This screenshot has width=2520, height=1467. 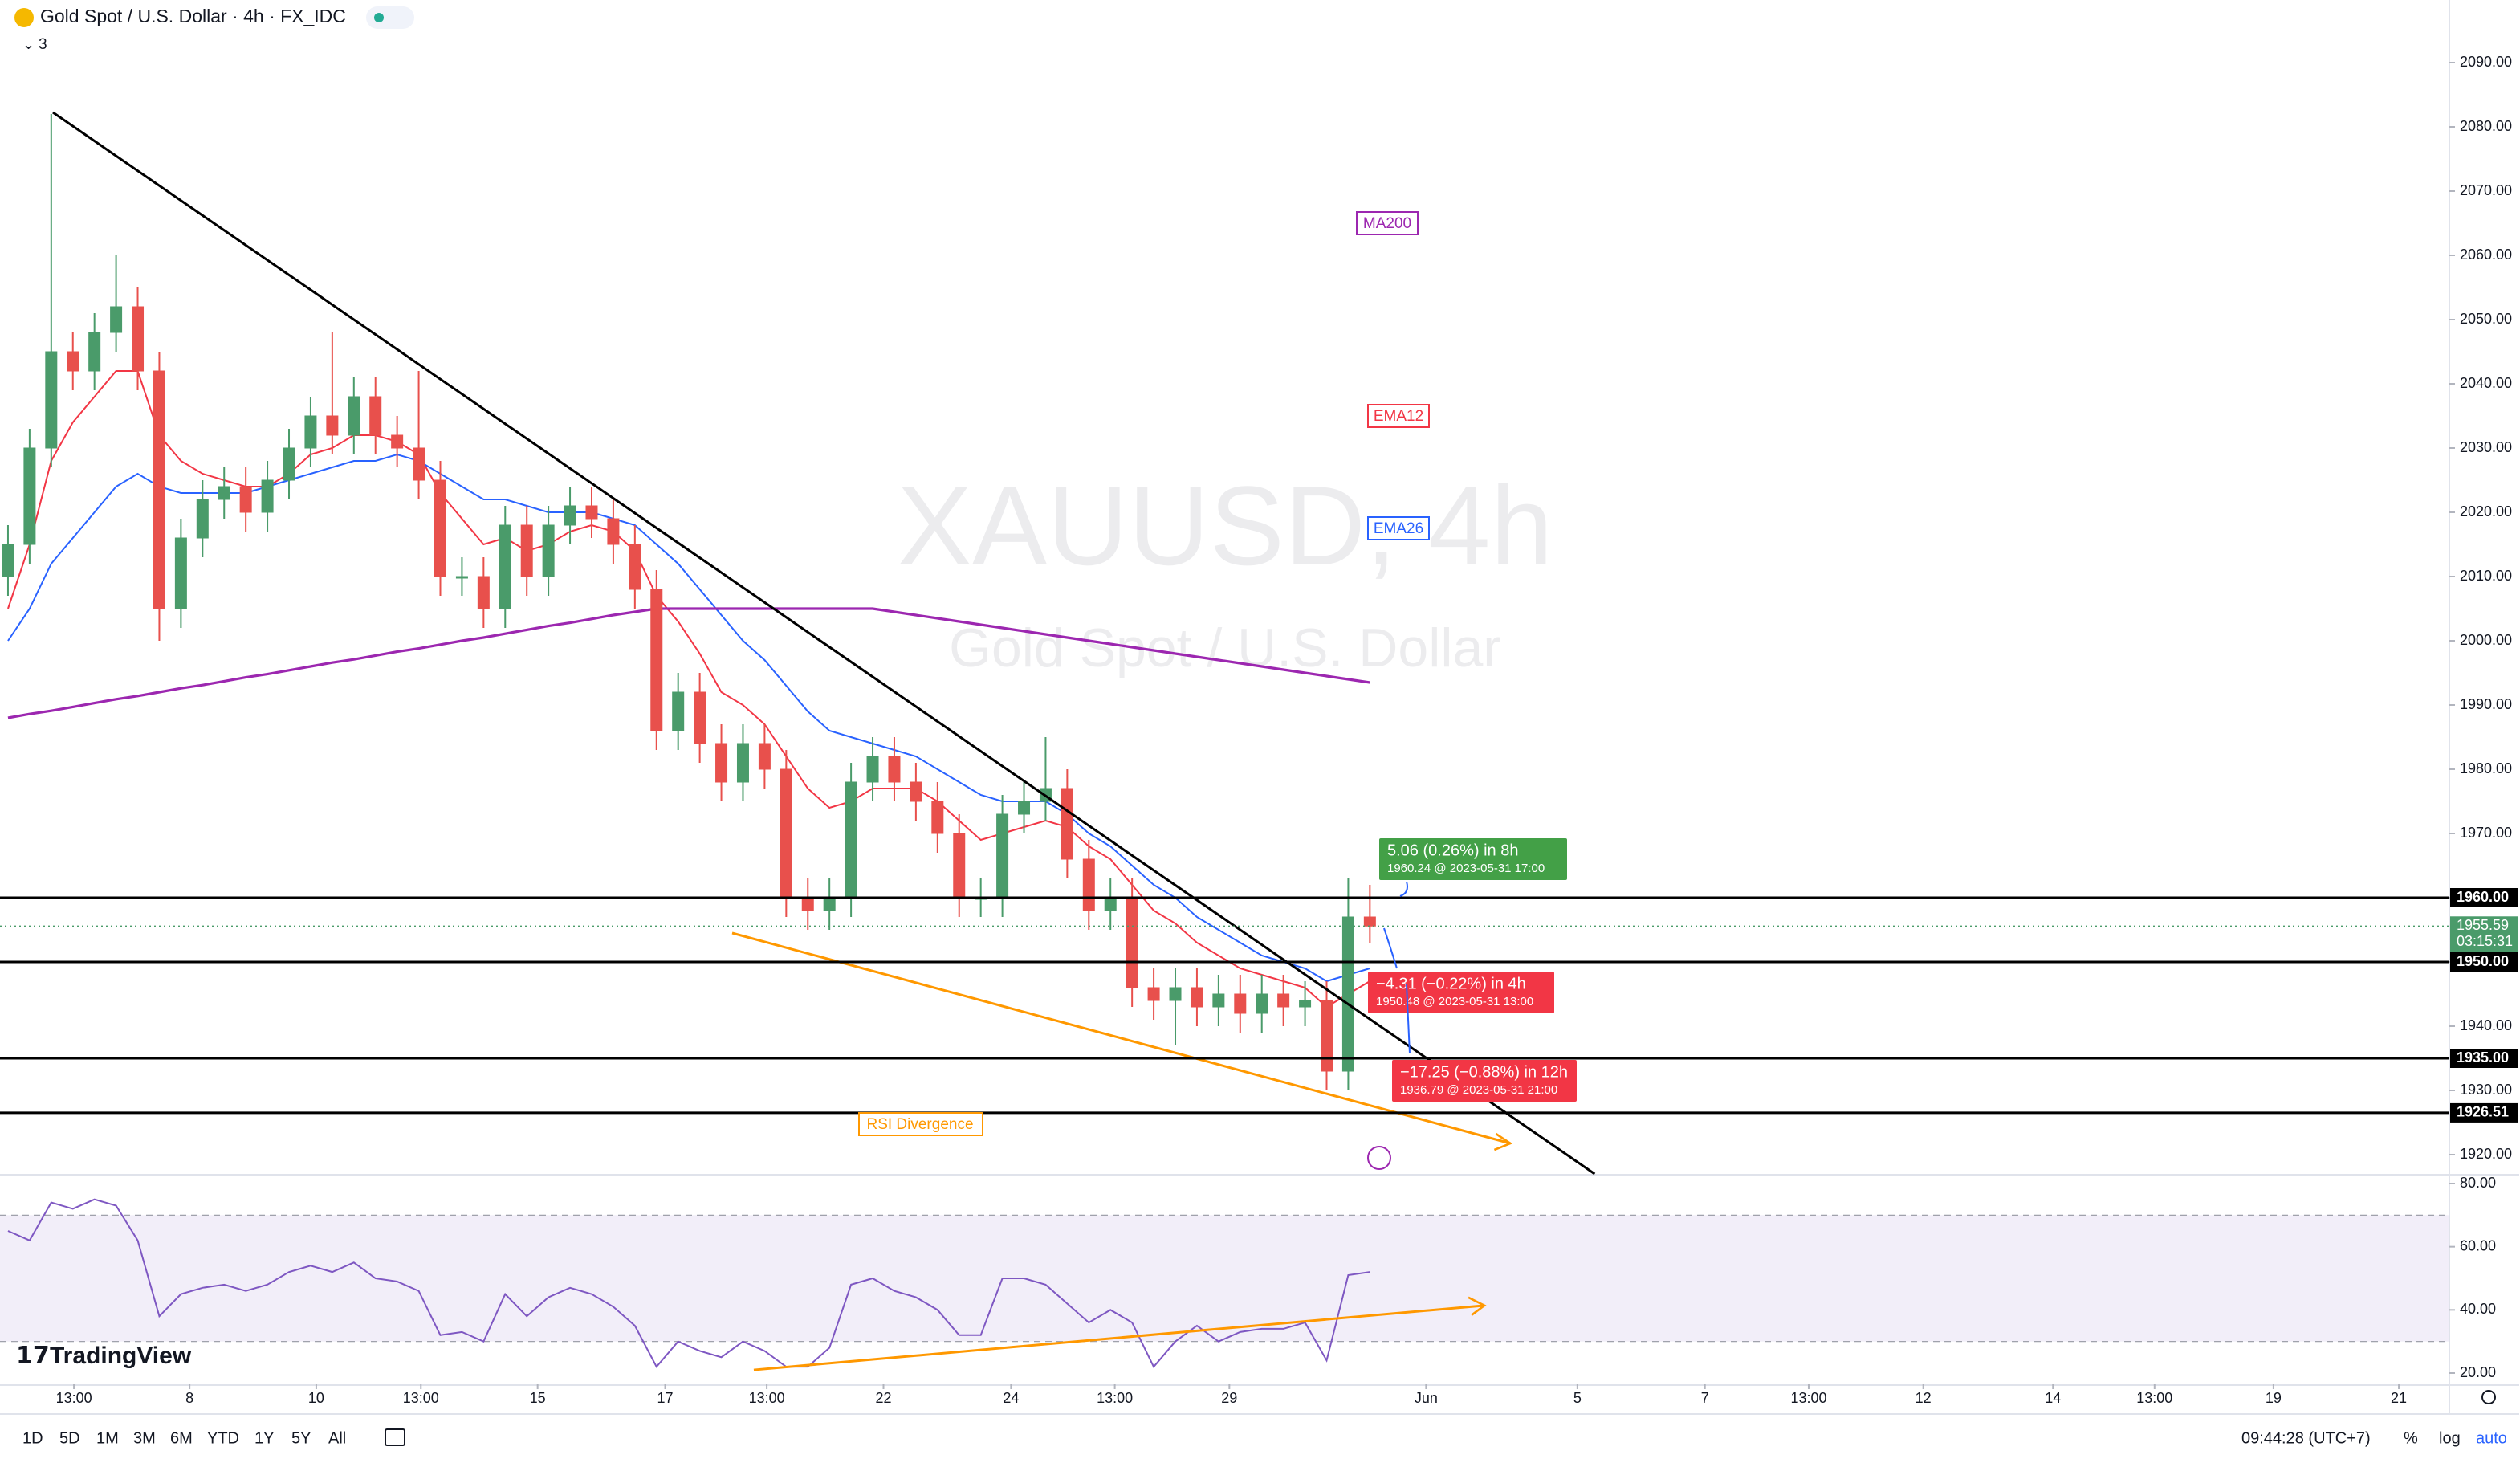 What do you see at coordinates (2486, 576) in the screenshot?
I see `y-tick-label: 2010.00` at bounding box center [2486, 576].